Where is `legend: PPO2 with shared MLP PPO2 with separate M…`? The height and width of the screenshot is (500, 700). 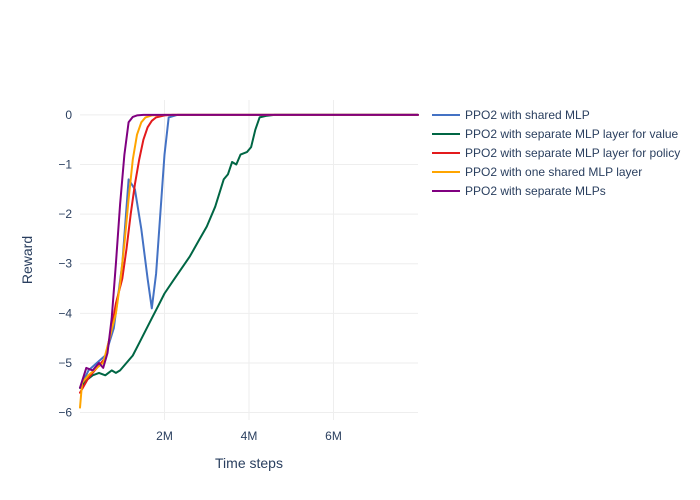
legend: PPO2 with shared MLP PPO2 with separate M… is located at coordinates (556, 153).